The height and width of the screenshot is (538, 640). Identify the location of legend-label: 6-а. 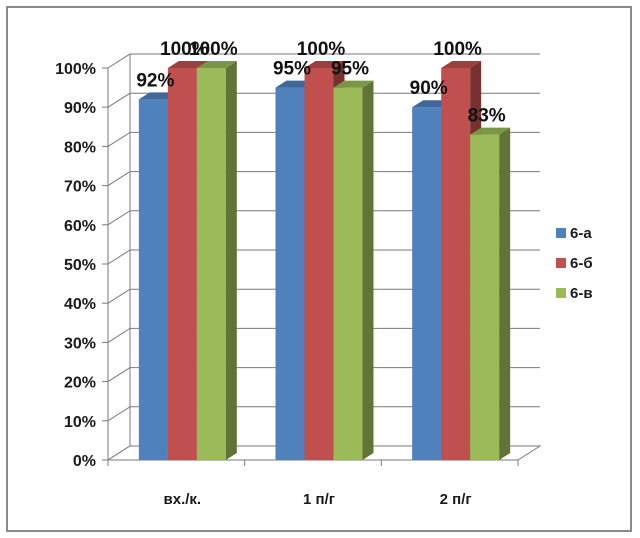
(581, 233).